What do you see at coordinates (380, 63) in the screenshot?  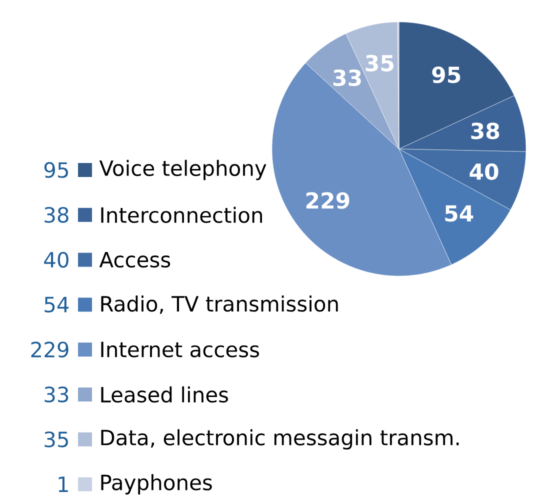 I see `data-label: 35` at bounding box center [380, 63].